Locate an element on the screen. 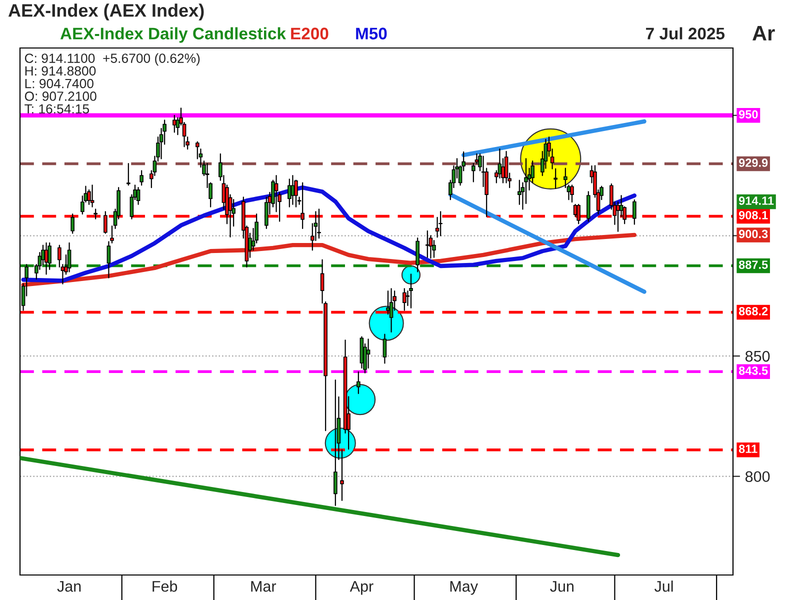  ref-line-label: 868.2 is located at coordinates (753, 311).